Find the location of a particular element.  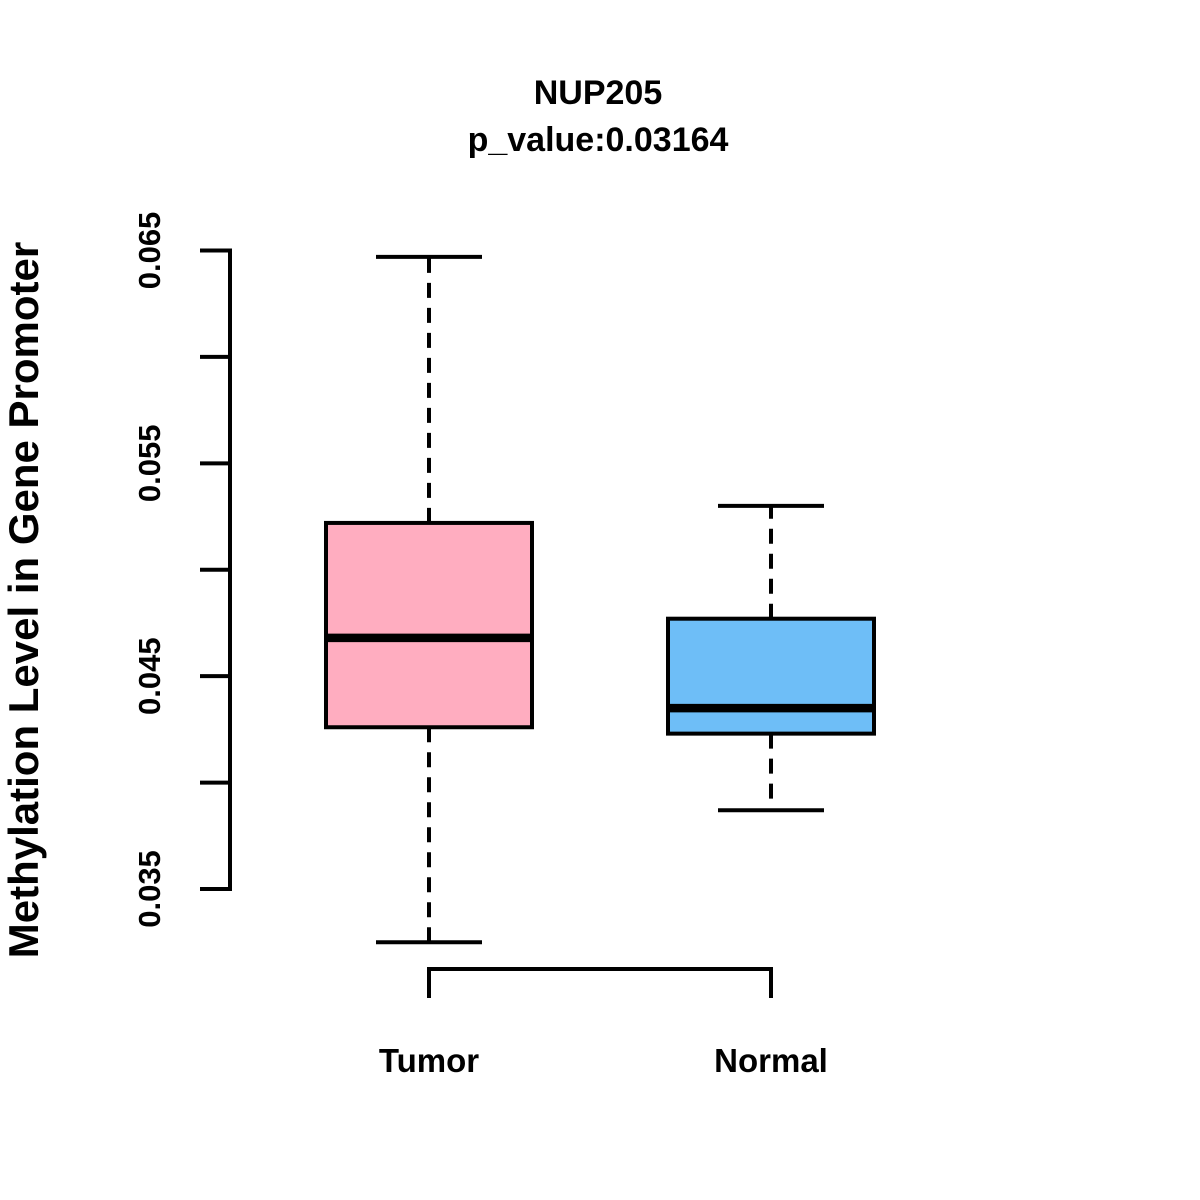

y-axis-tick-label: 0.035 is located at coordinates (149, 889).